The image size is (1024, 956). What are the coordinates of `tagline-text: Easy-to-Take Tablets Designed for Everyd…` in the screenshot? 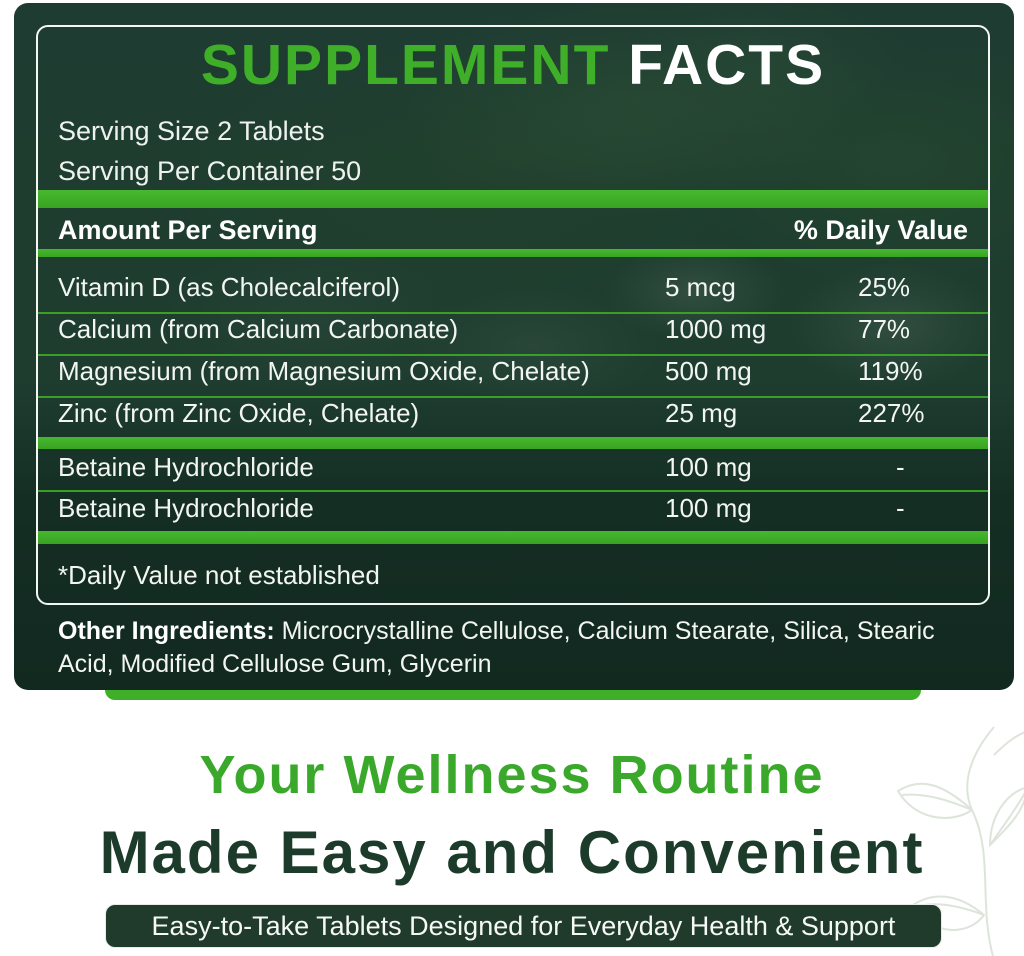 It's located at (523, 925).